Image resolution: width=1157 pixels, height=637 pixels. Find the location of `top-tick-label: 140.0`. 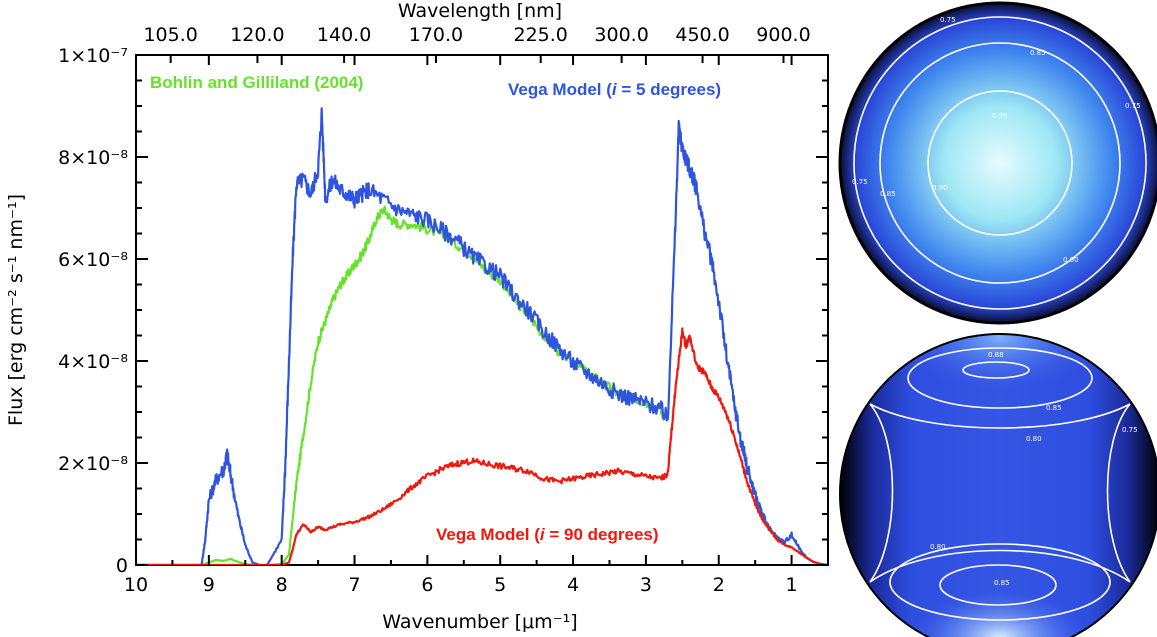

top-tick-label: 140.0 is located at coordinates (344, 35).